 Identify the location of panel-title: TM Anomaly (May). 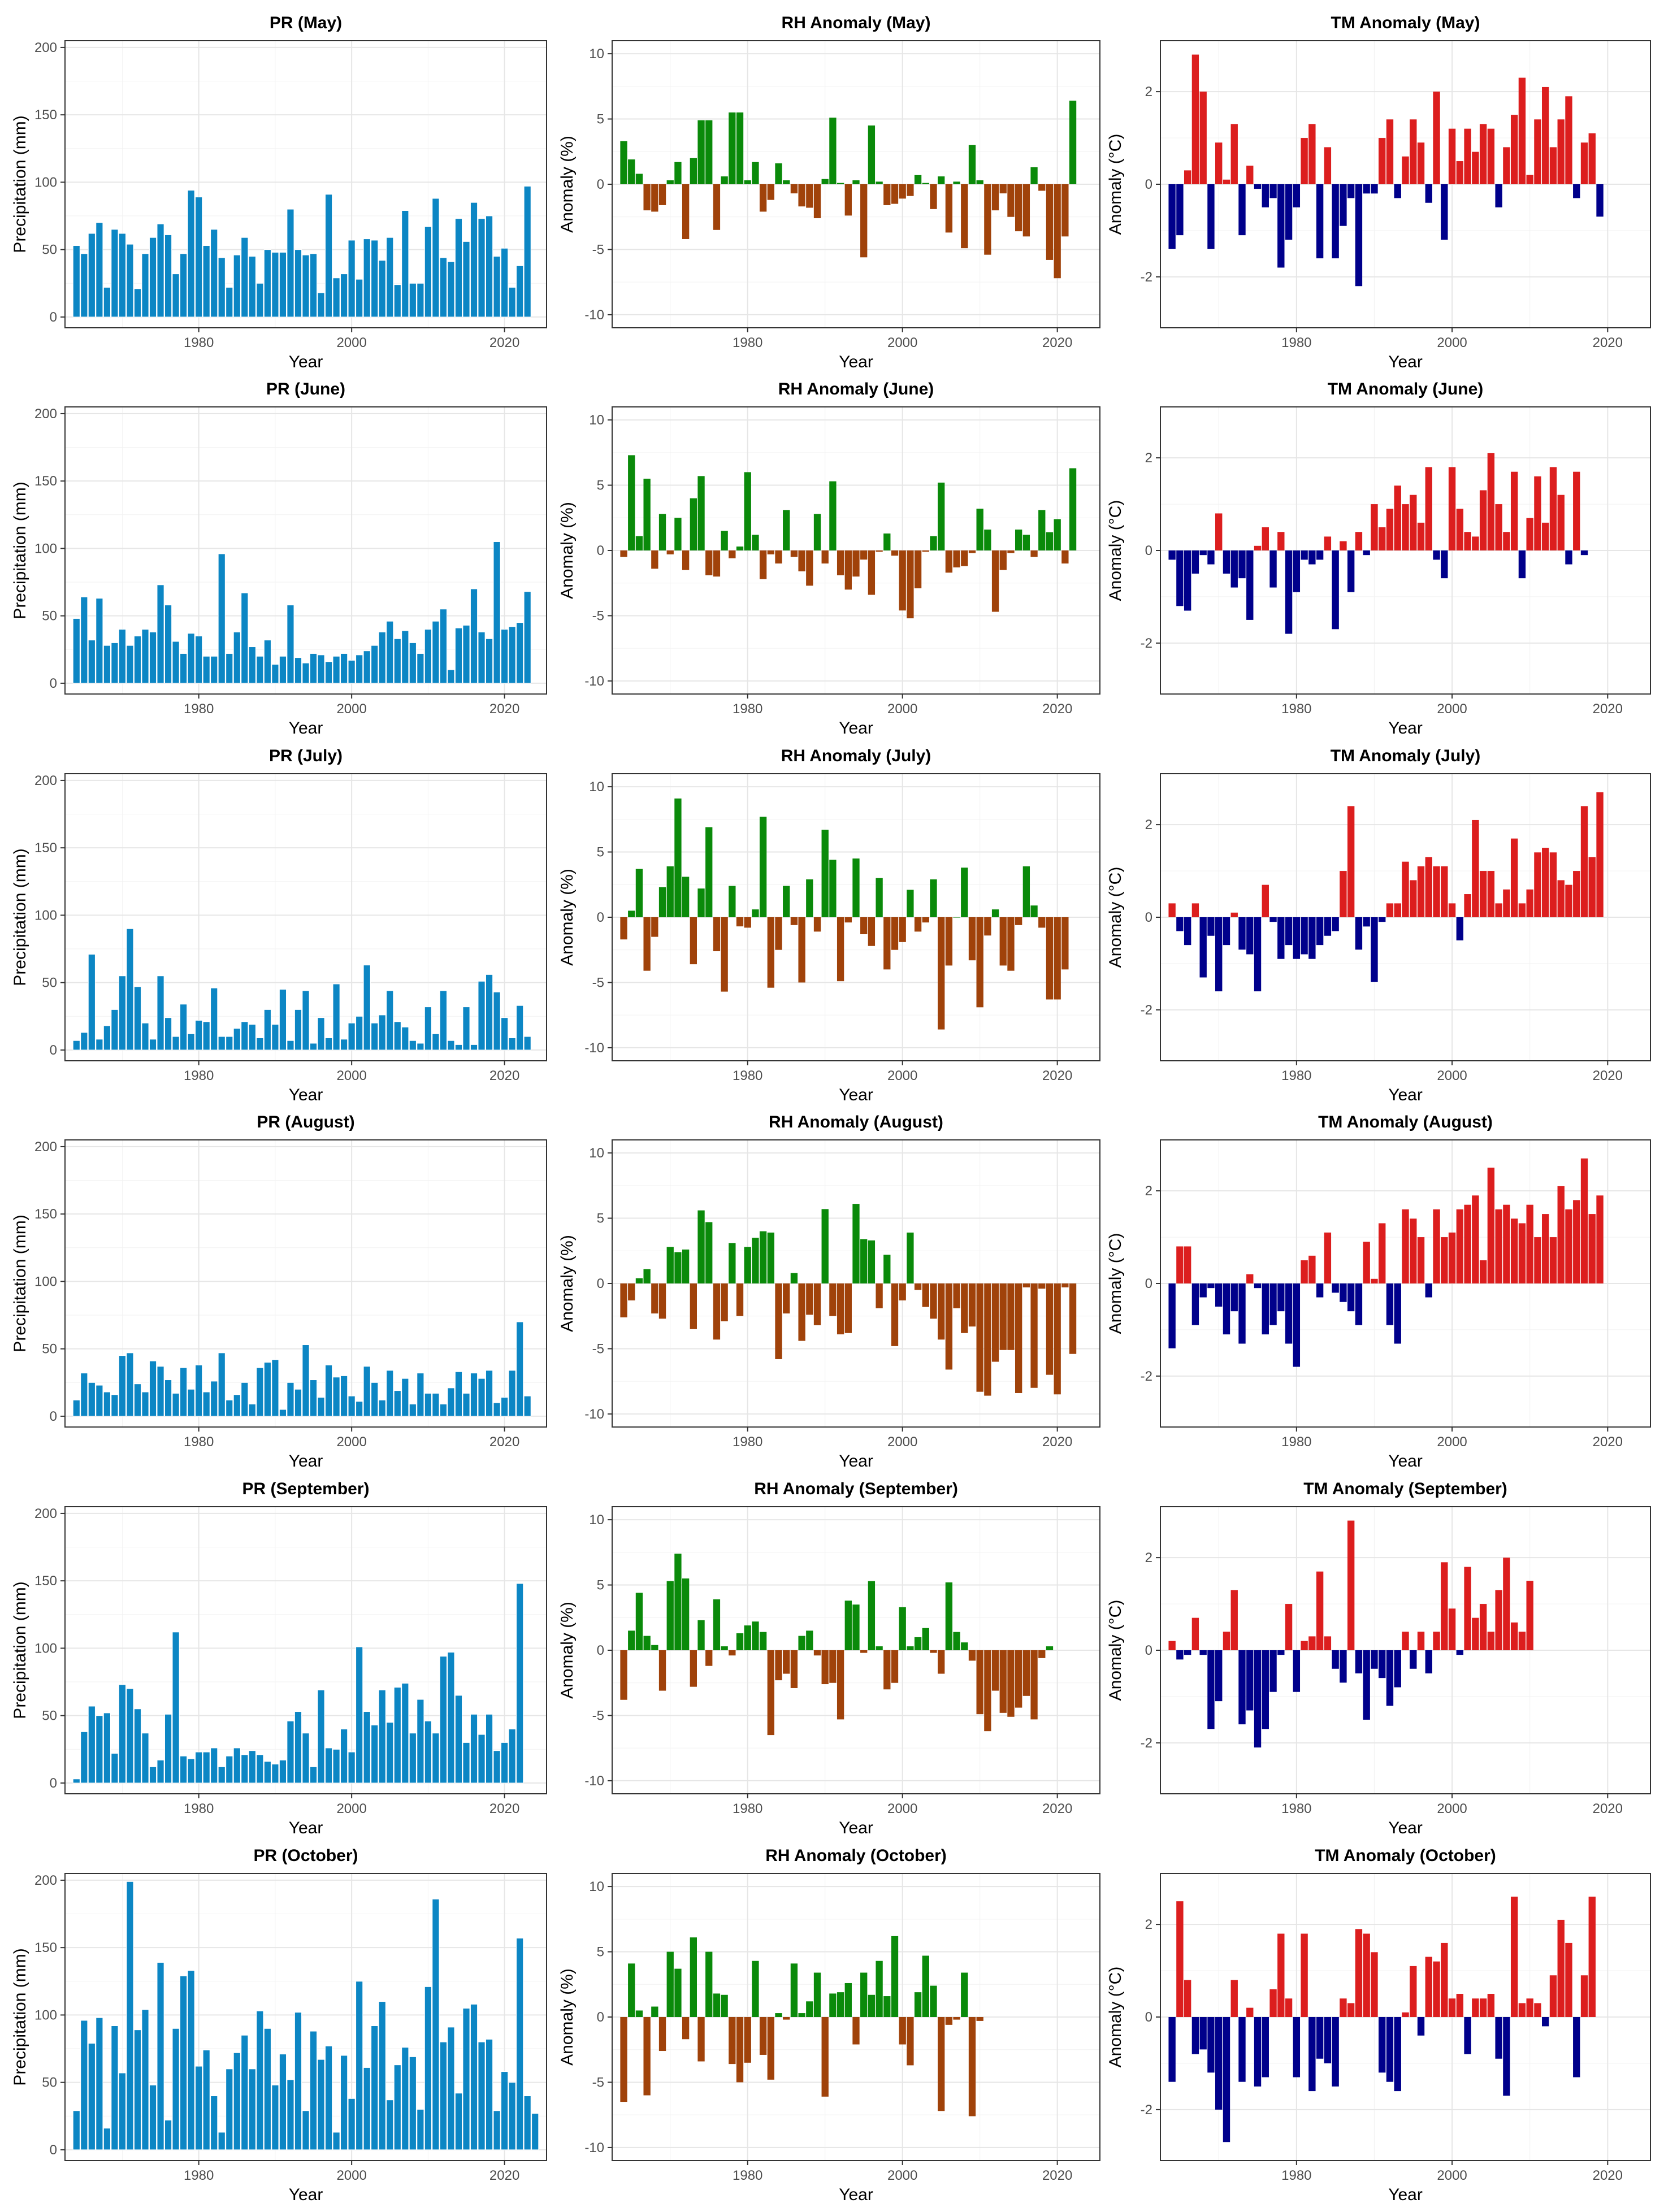
(1405, 23).